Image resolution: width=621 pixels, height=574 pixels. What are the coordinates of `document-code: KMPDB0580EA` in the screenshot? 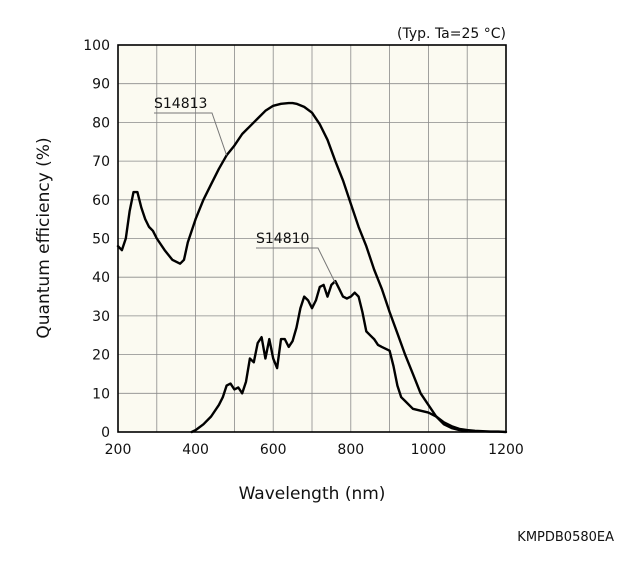 It's located at (565, 537).